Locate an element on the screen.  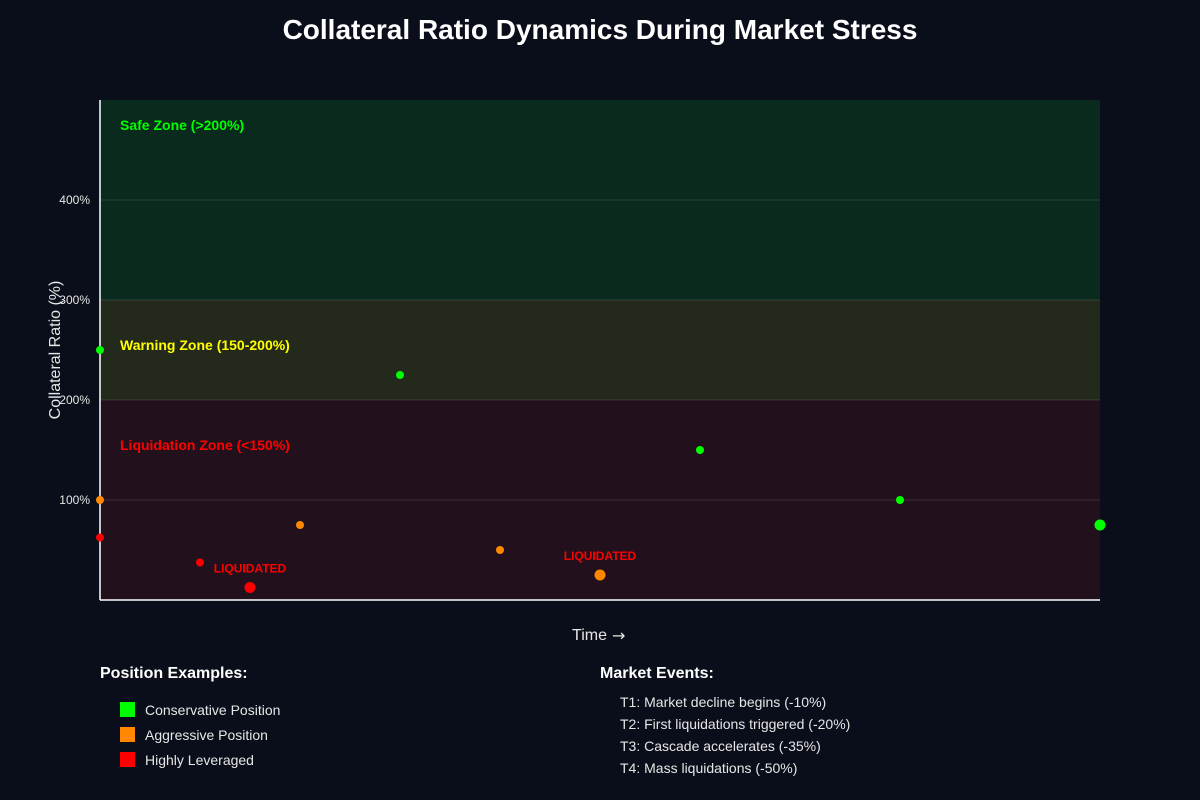
y-tick-label-400: 400% is located at coordinates (74, 200).